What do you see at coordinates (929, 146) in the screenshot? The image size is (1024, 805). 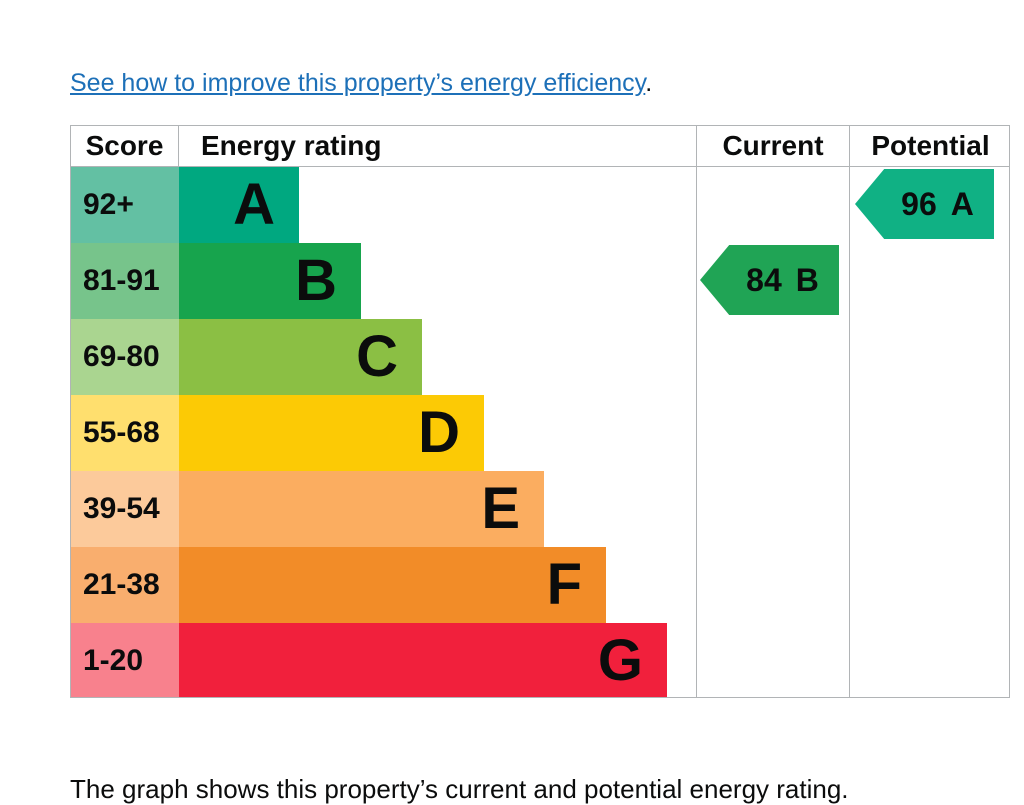 I see `header-potential: Potential` at bounding box center [929, 146].